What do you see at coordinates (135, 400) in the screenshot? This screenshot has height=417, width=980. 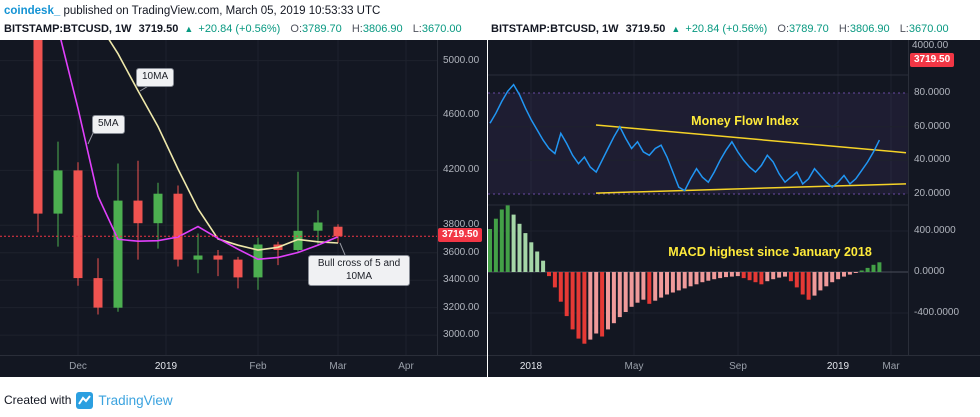 I see `tradingview-wordmark: TradingView` at bounding box center [135, 400].